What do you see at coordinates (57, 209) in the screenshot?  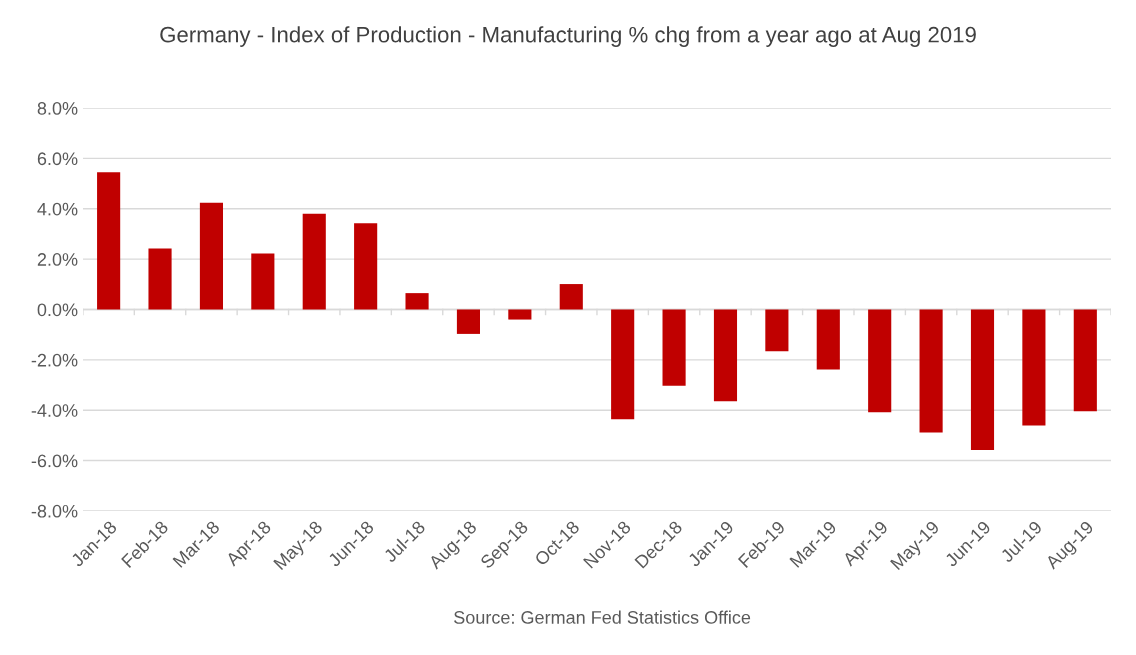 I see `y-tick-label: 4.0%` at bounding box center [57, 209].